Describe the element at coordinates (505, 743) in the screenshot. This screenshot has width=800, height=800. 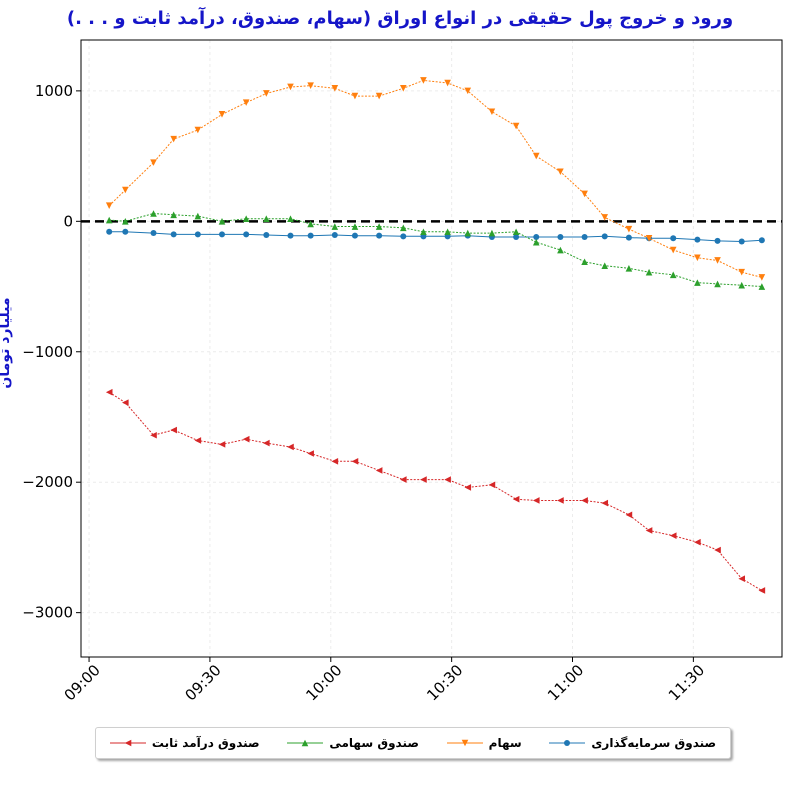
I see `legend-label: سهام` at that location.